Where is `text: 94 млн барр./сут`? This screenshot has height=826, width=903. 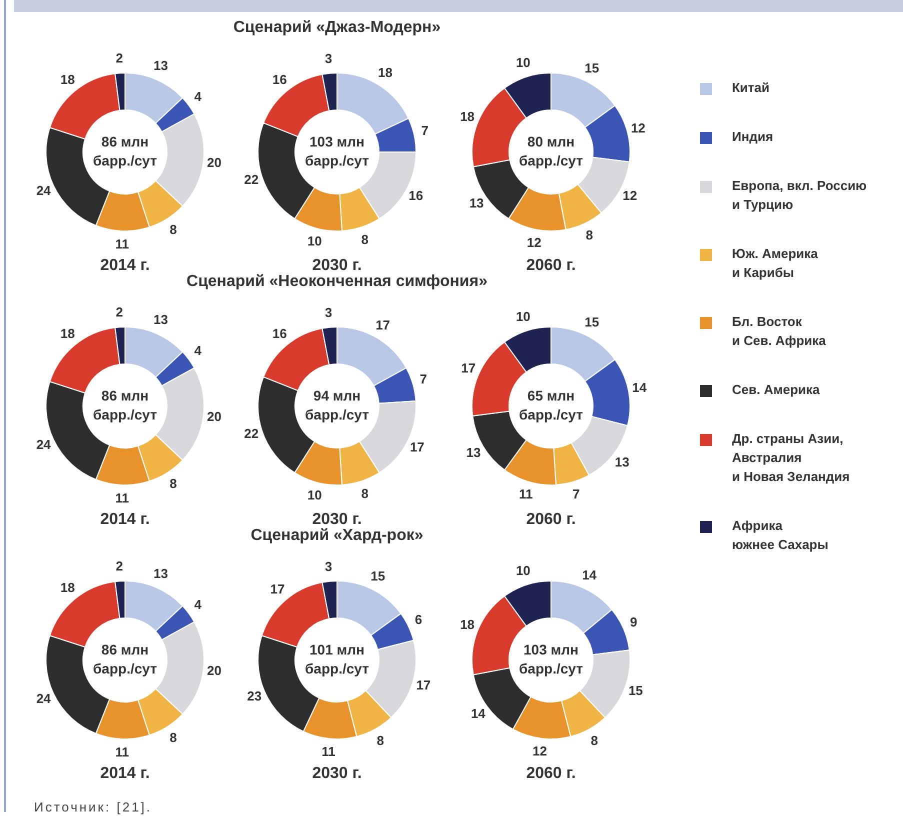 text: 94 млн барр./сут is located at coordinates (337, 404).